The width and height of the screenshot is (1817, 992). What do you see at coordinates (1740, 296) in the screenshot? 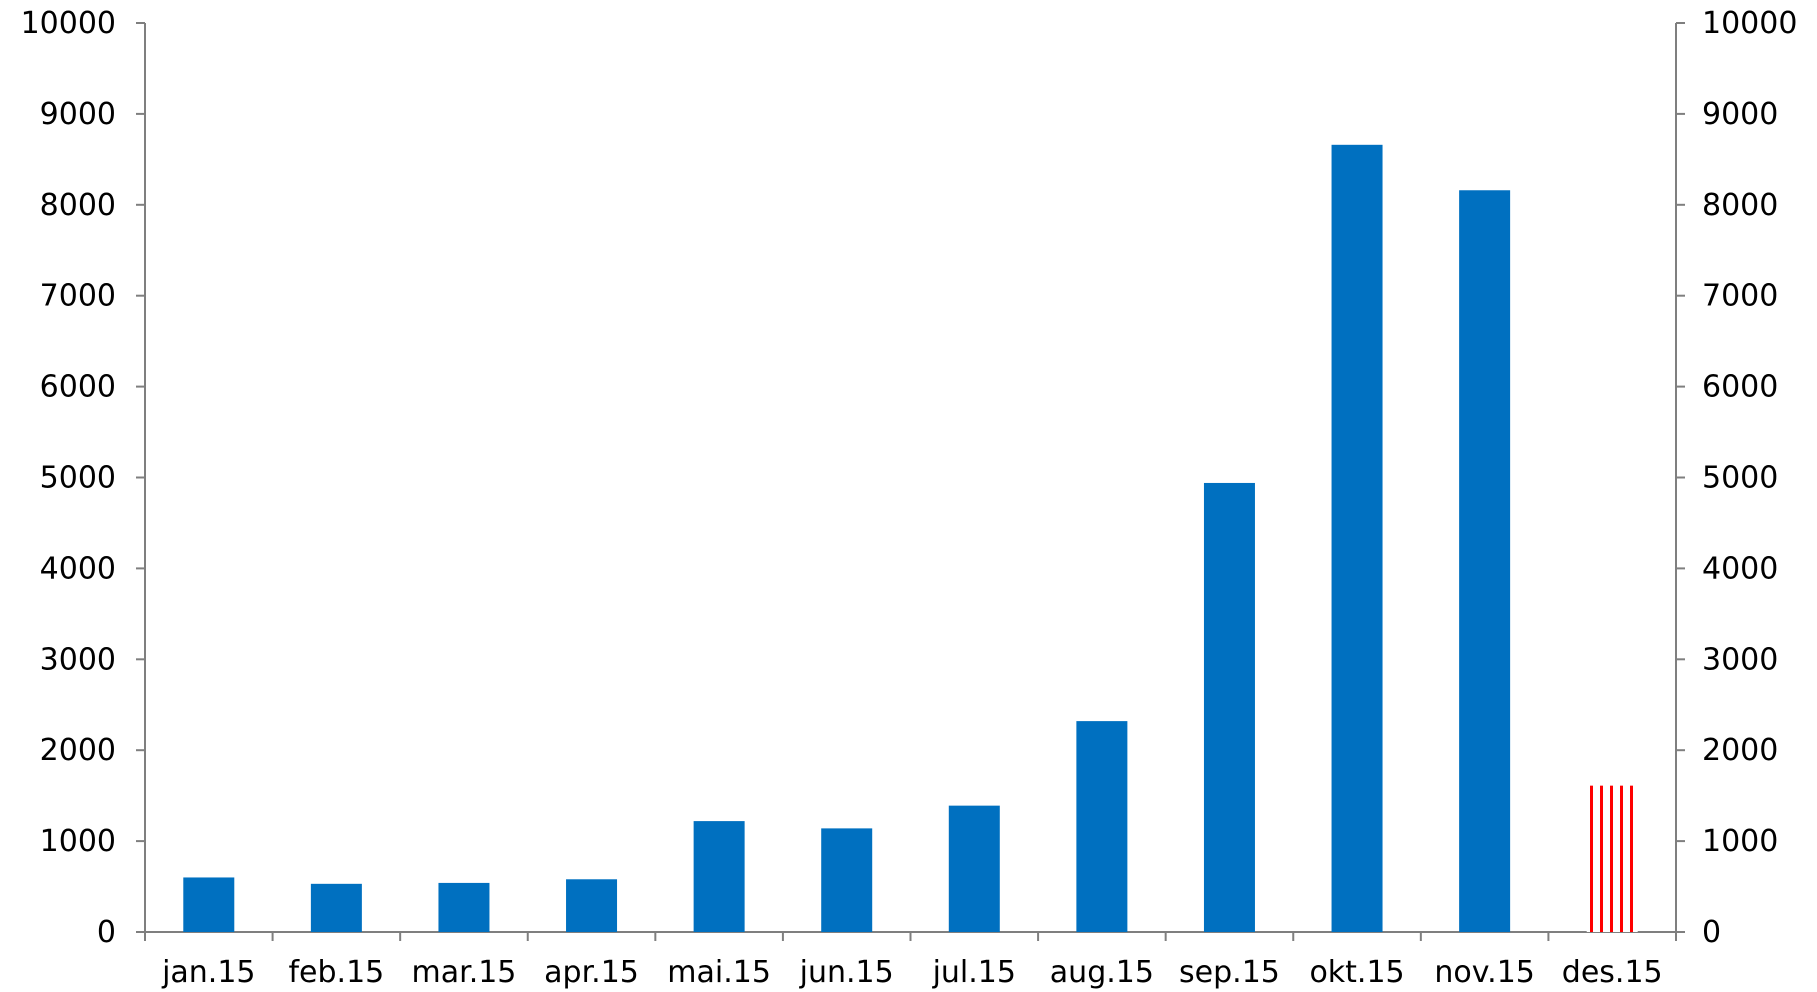
I see `y-tick-label-right: 7000` at bounding box center [1740, 296].